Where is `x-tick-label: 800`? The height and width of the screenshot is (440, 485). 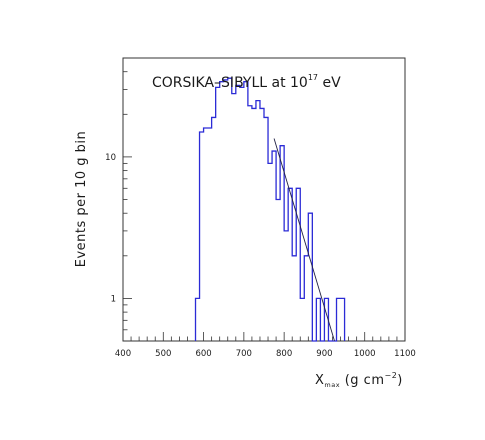
x-tick-label: 800 is located at coordinates (284, 354).